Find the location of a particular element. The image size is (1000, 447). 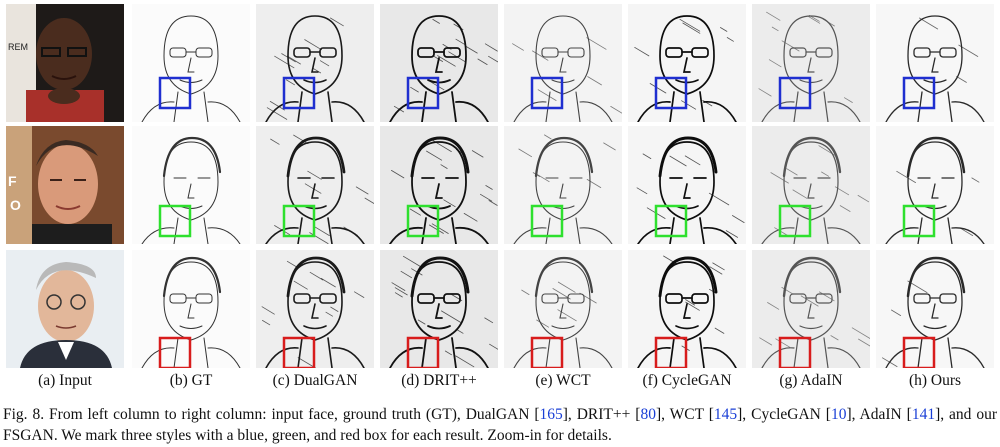

column-label-dualgan: (c) DualGAN is located at coordinates (315, 380).